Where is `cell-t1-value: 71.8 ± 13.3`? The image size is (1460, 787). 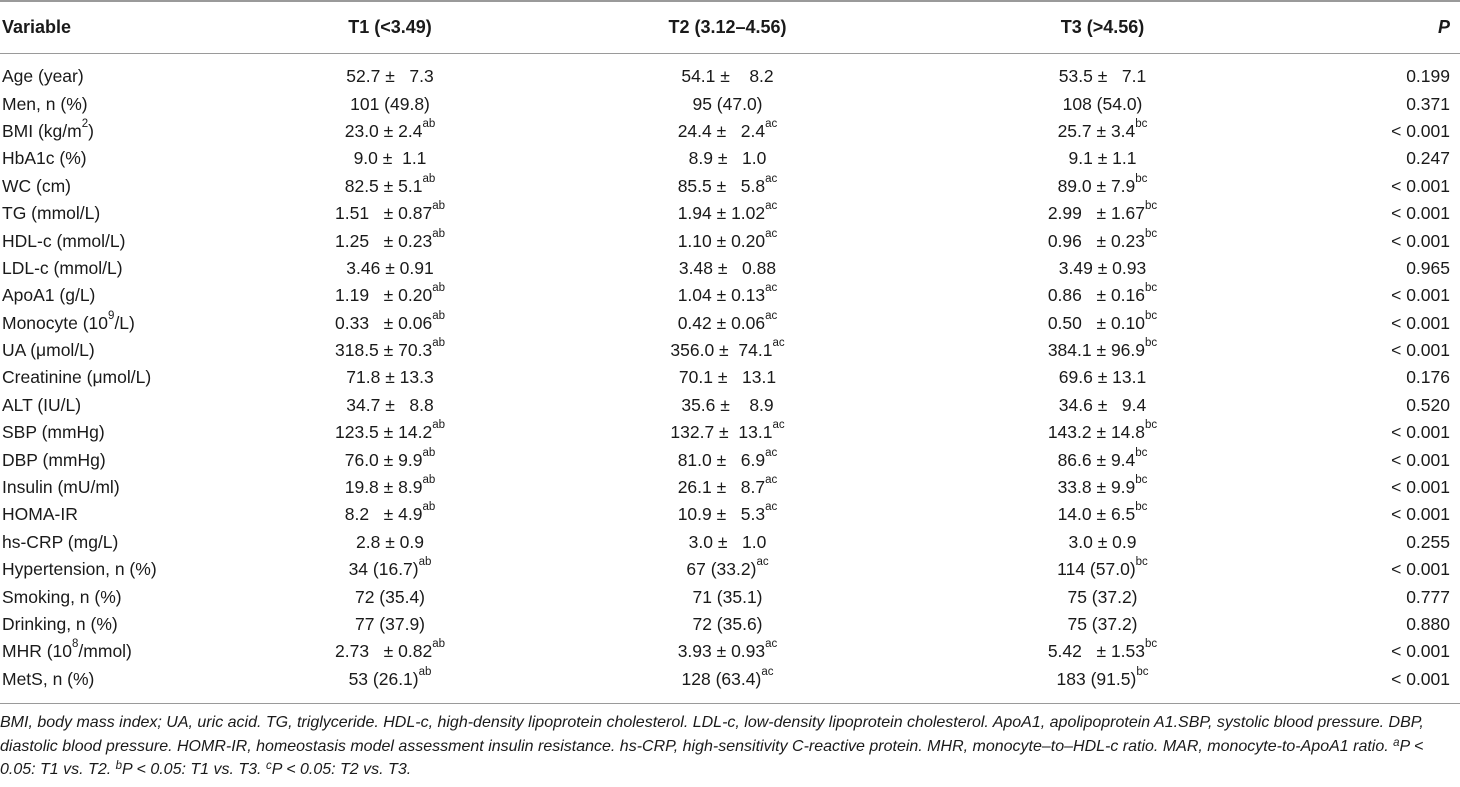
cell-t1-value: 71.8 ± 13.3 is located at coordinates (390, 377).